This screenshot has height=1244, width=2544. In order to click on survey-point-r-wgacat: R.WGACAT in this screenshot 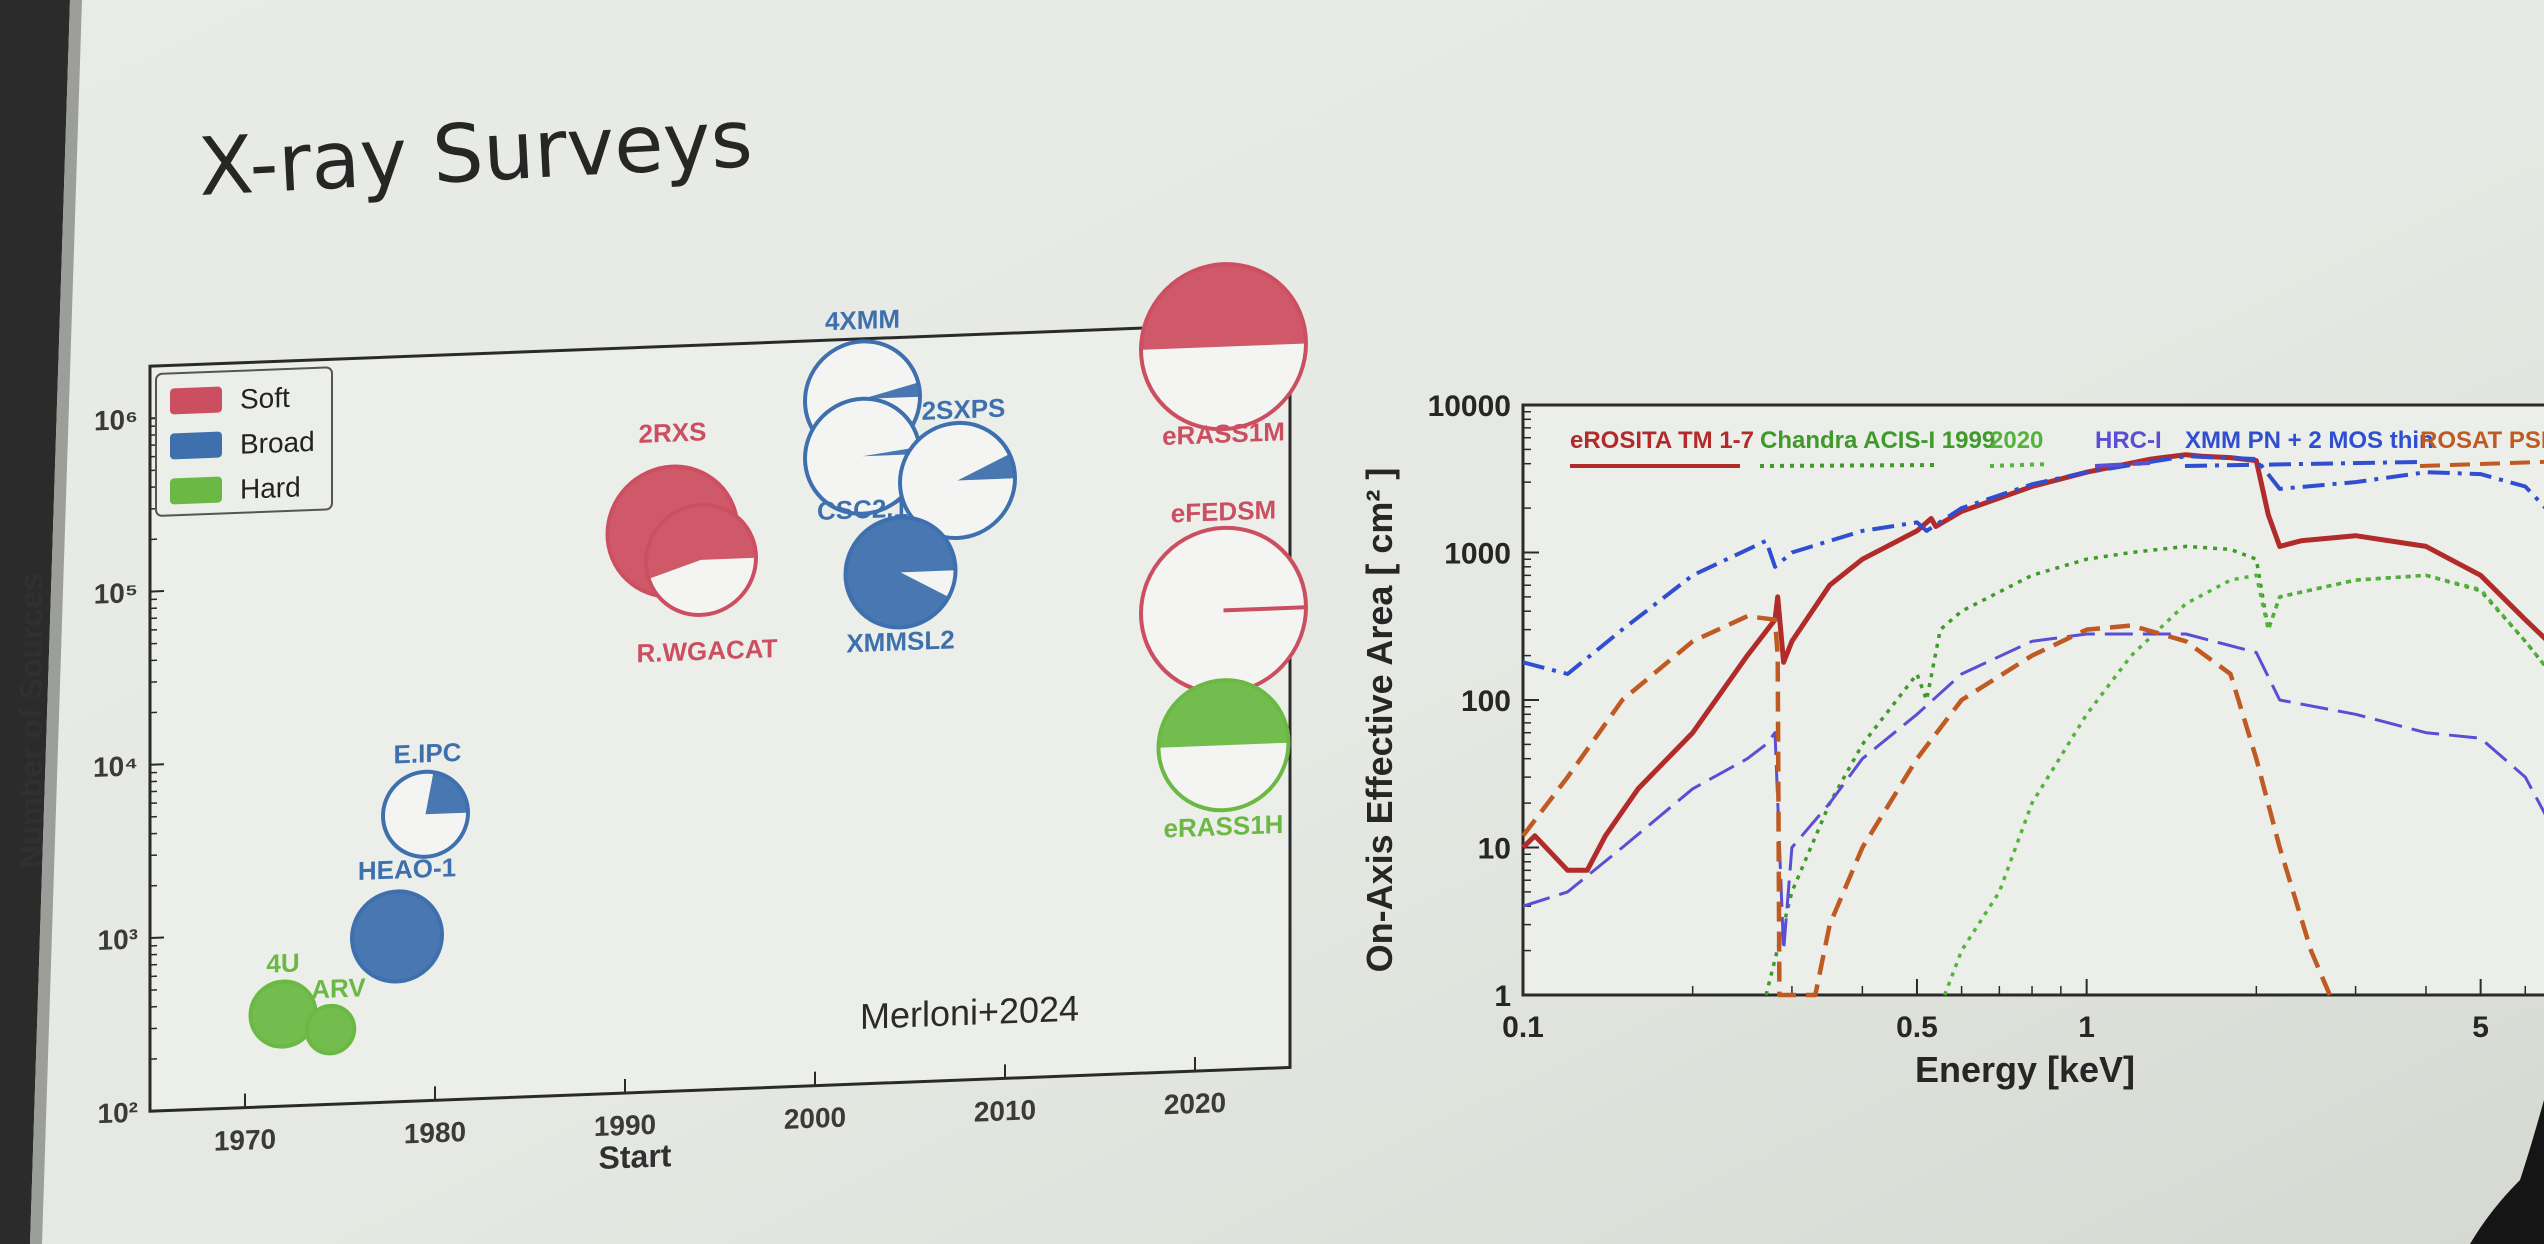, I will do `click(707, 585)`.